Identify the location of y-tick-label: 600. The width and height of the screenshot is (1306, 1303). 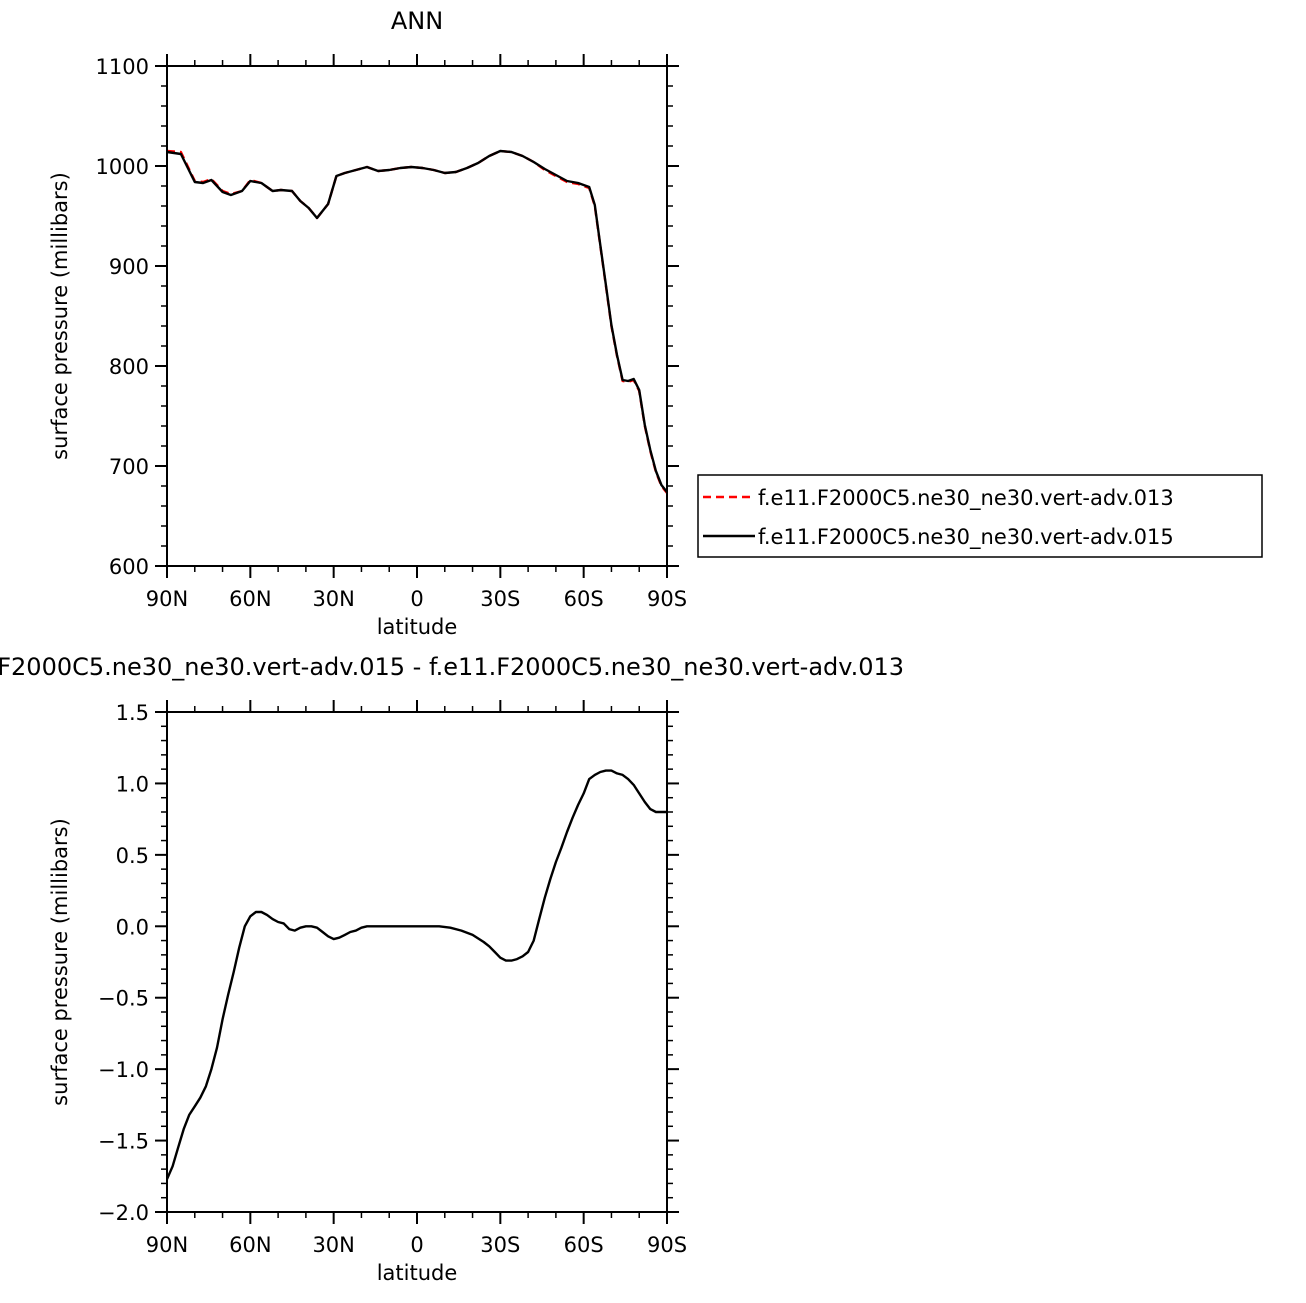
(129, 567).